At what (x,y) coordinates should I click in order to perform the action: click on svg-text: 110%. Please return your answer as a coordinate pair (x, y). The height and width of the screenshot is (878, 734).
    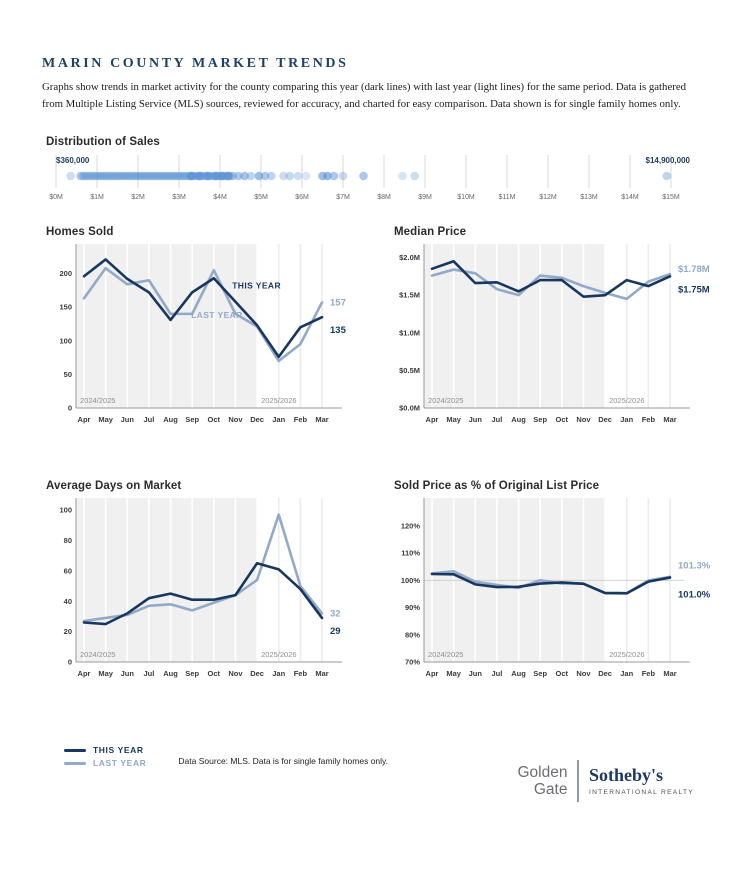
    Looking at the image, I should click on (410, 553).